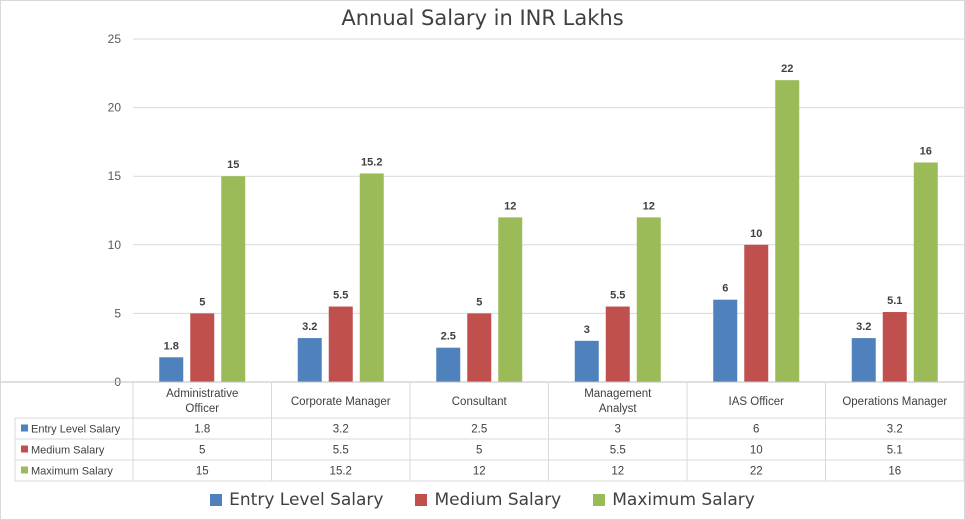  What do you see at coordinates (117, 313) in the screenshot?
I see `y-tick-label: 5` at bounding box center [117, 313].